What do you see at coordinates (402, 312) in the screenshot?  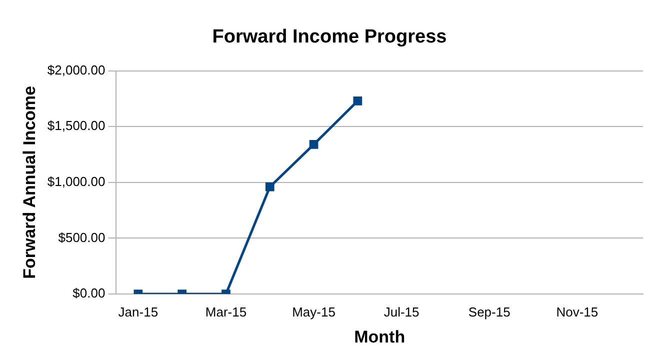 I see `x-tick-label: Jul-15` at bounding box center [402, 312].